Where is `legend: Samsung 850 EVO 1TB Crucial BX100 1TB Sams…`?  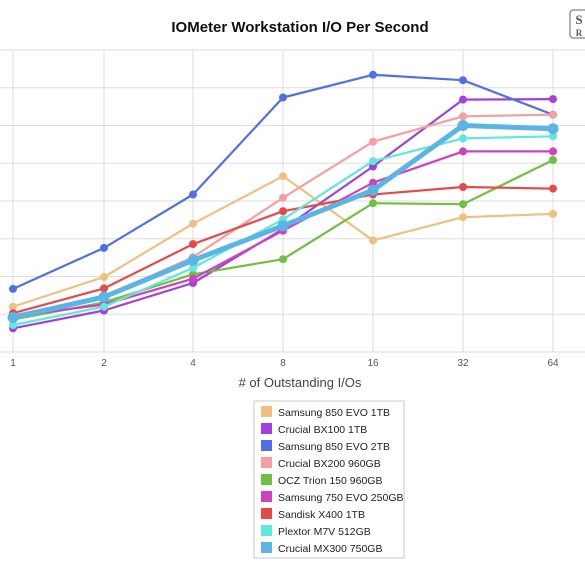 legend: Samsung 850 EVO 1TB Crucial BX100 1TB Sams… is located at coordinates (329, 479).